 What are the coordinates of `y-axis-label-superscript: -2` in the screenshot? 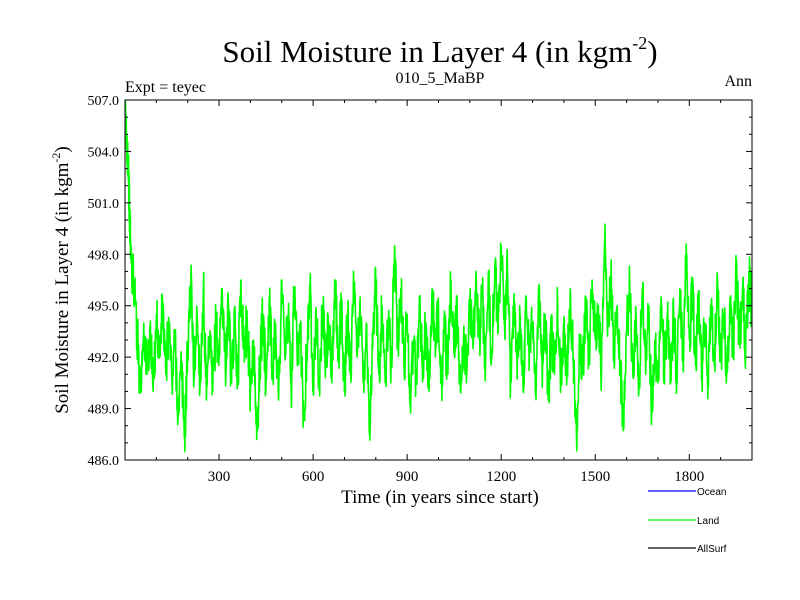 It's located at (56, 158).